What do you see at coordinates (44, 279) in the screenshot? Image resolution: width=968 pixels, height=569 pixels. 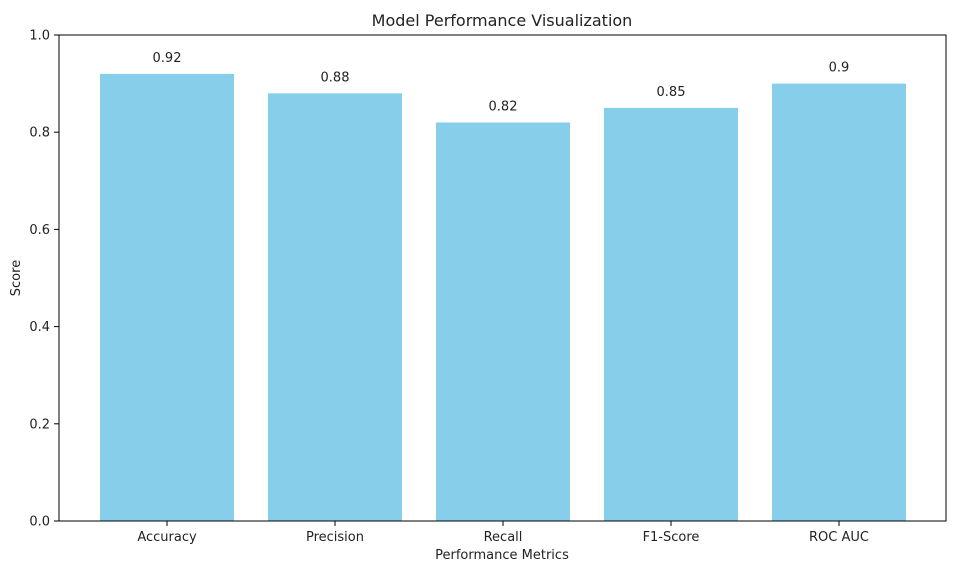 I see `y-axis-ticks: 0.0 0.2 0.4 0.6 0.8 1.0` at bounding box center [44, 279].